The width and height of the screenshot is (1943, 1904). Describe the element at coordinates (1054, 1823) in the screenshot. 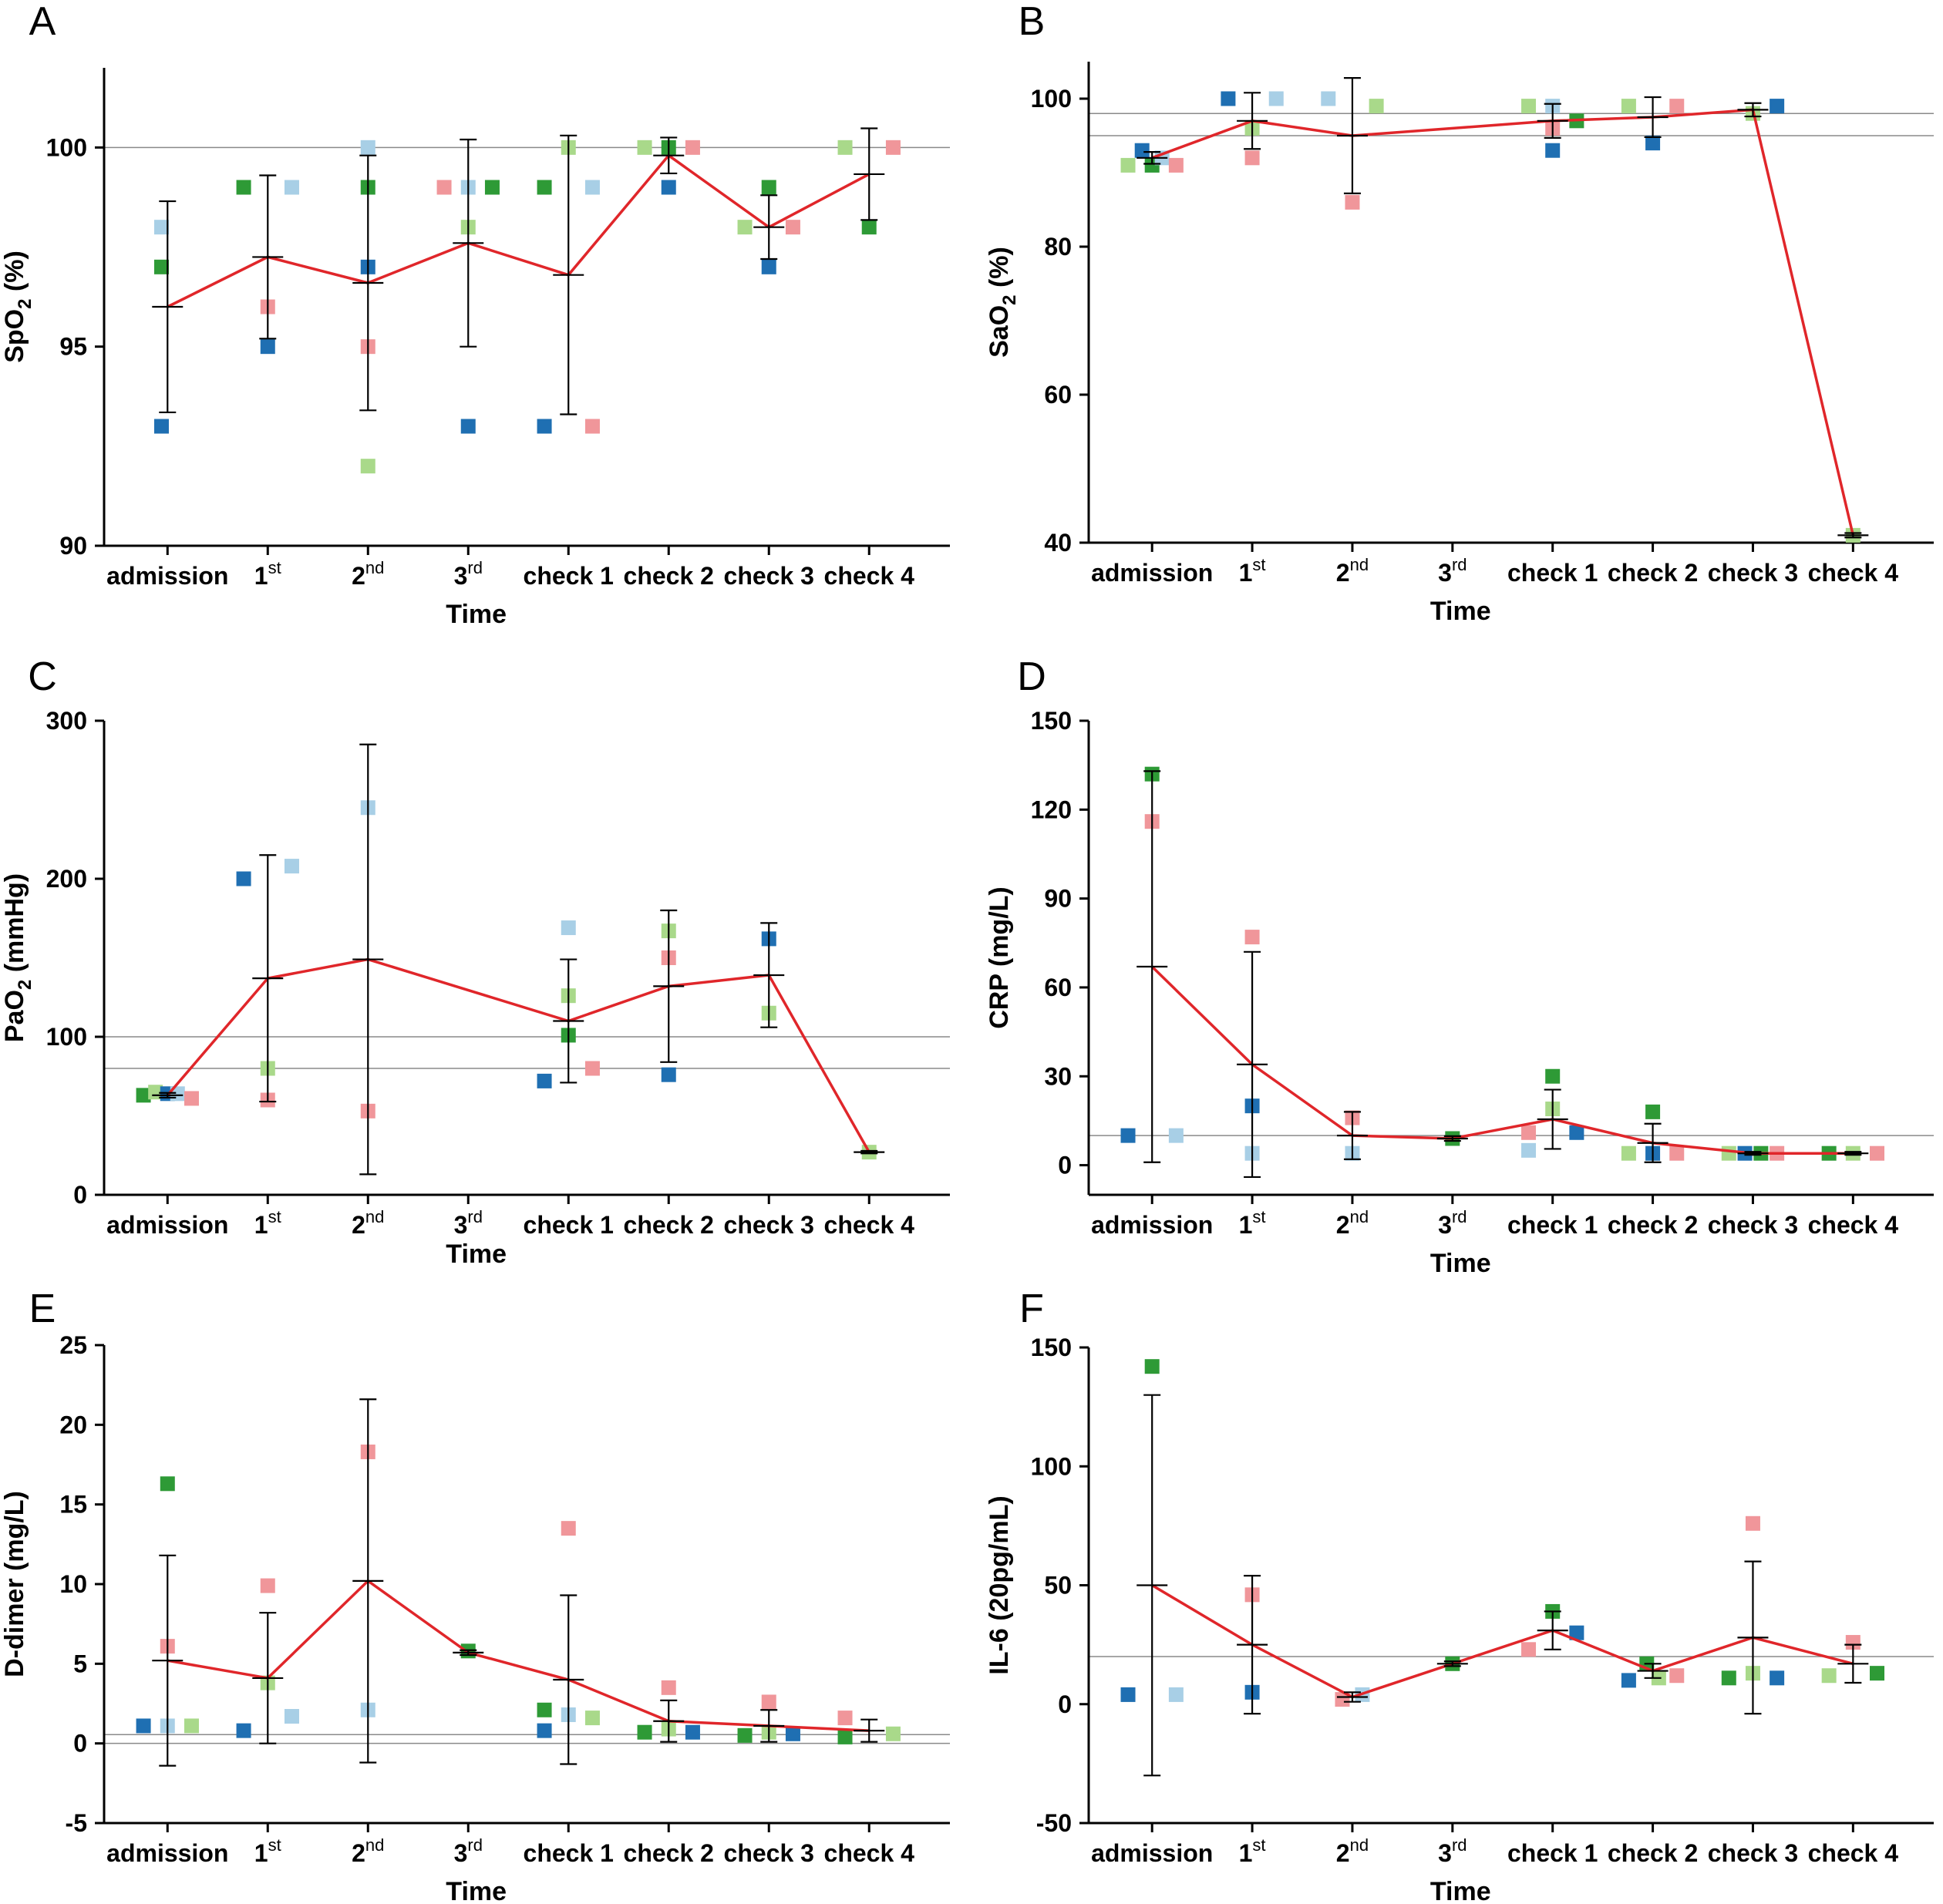

I see `y-tick-label: -50` at that location.